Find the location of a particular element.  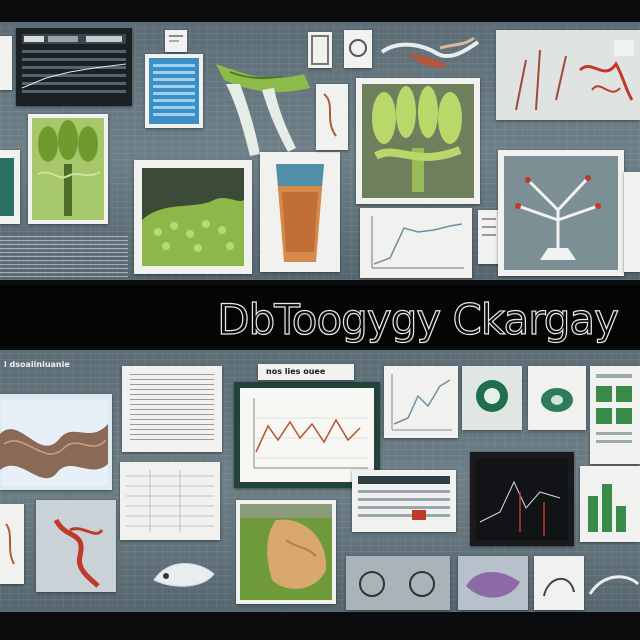

collage-title: DbToogygy Ckargay is located at coordinates (418, 319).